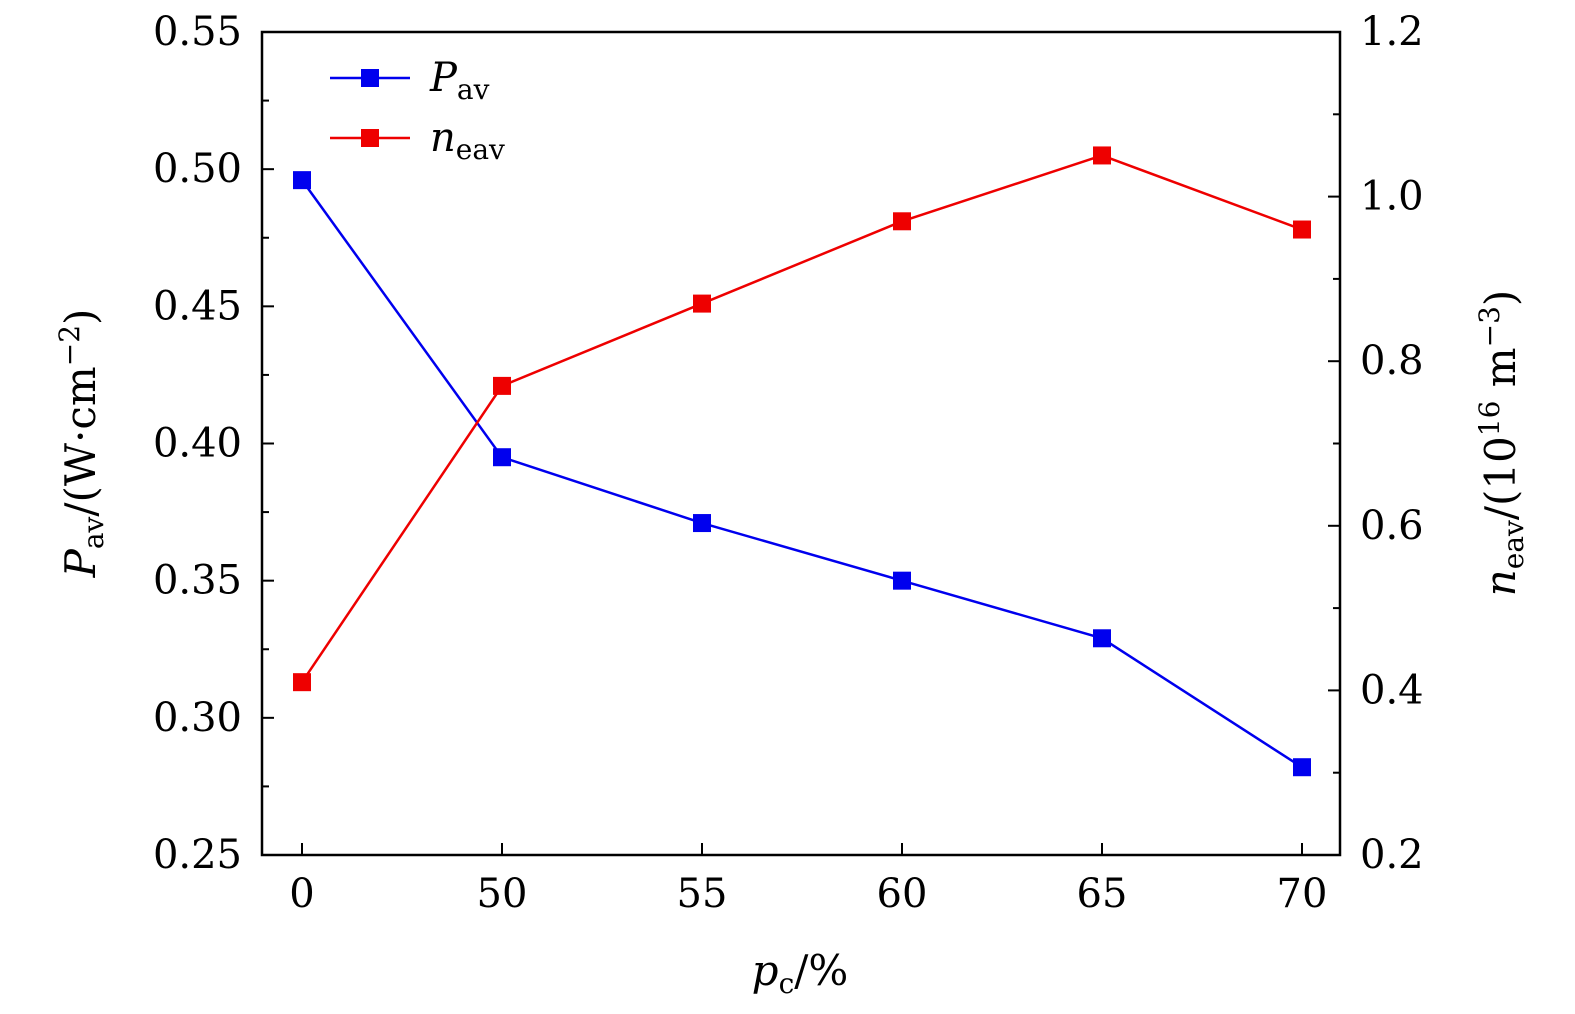 This screenshot has width=1575, height=1014. What do you see at coordinates (459, 80) in the screenshot?
I see `legend-label: Pav` at bounding box center [459, 80].